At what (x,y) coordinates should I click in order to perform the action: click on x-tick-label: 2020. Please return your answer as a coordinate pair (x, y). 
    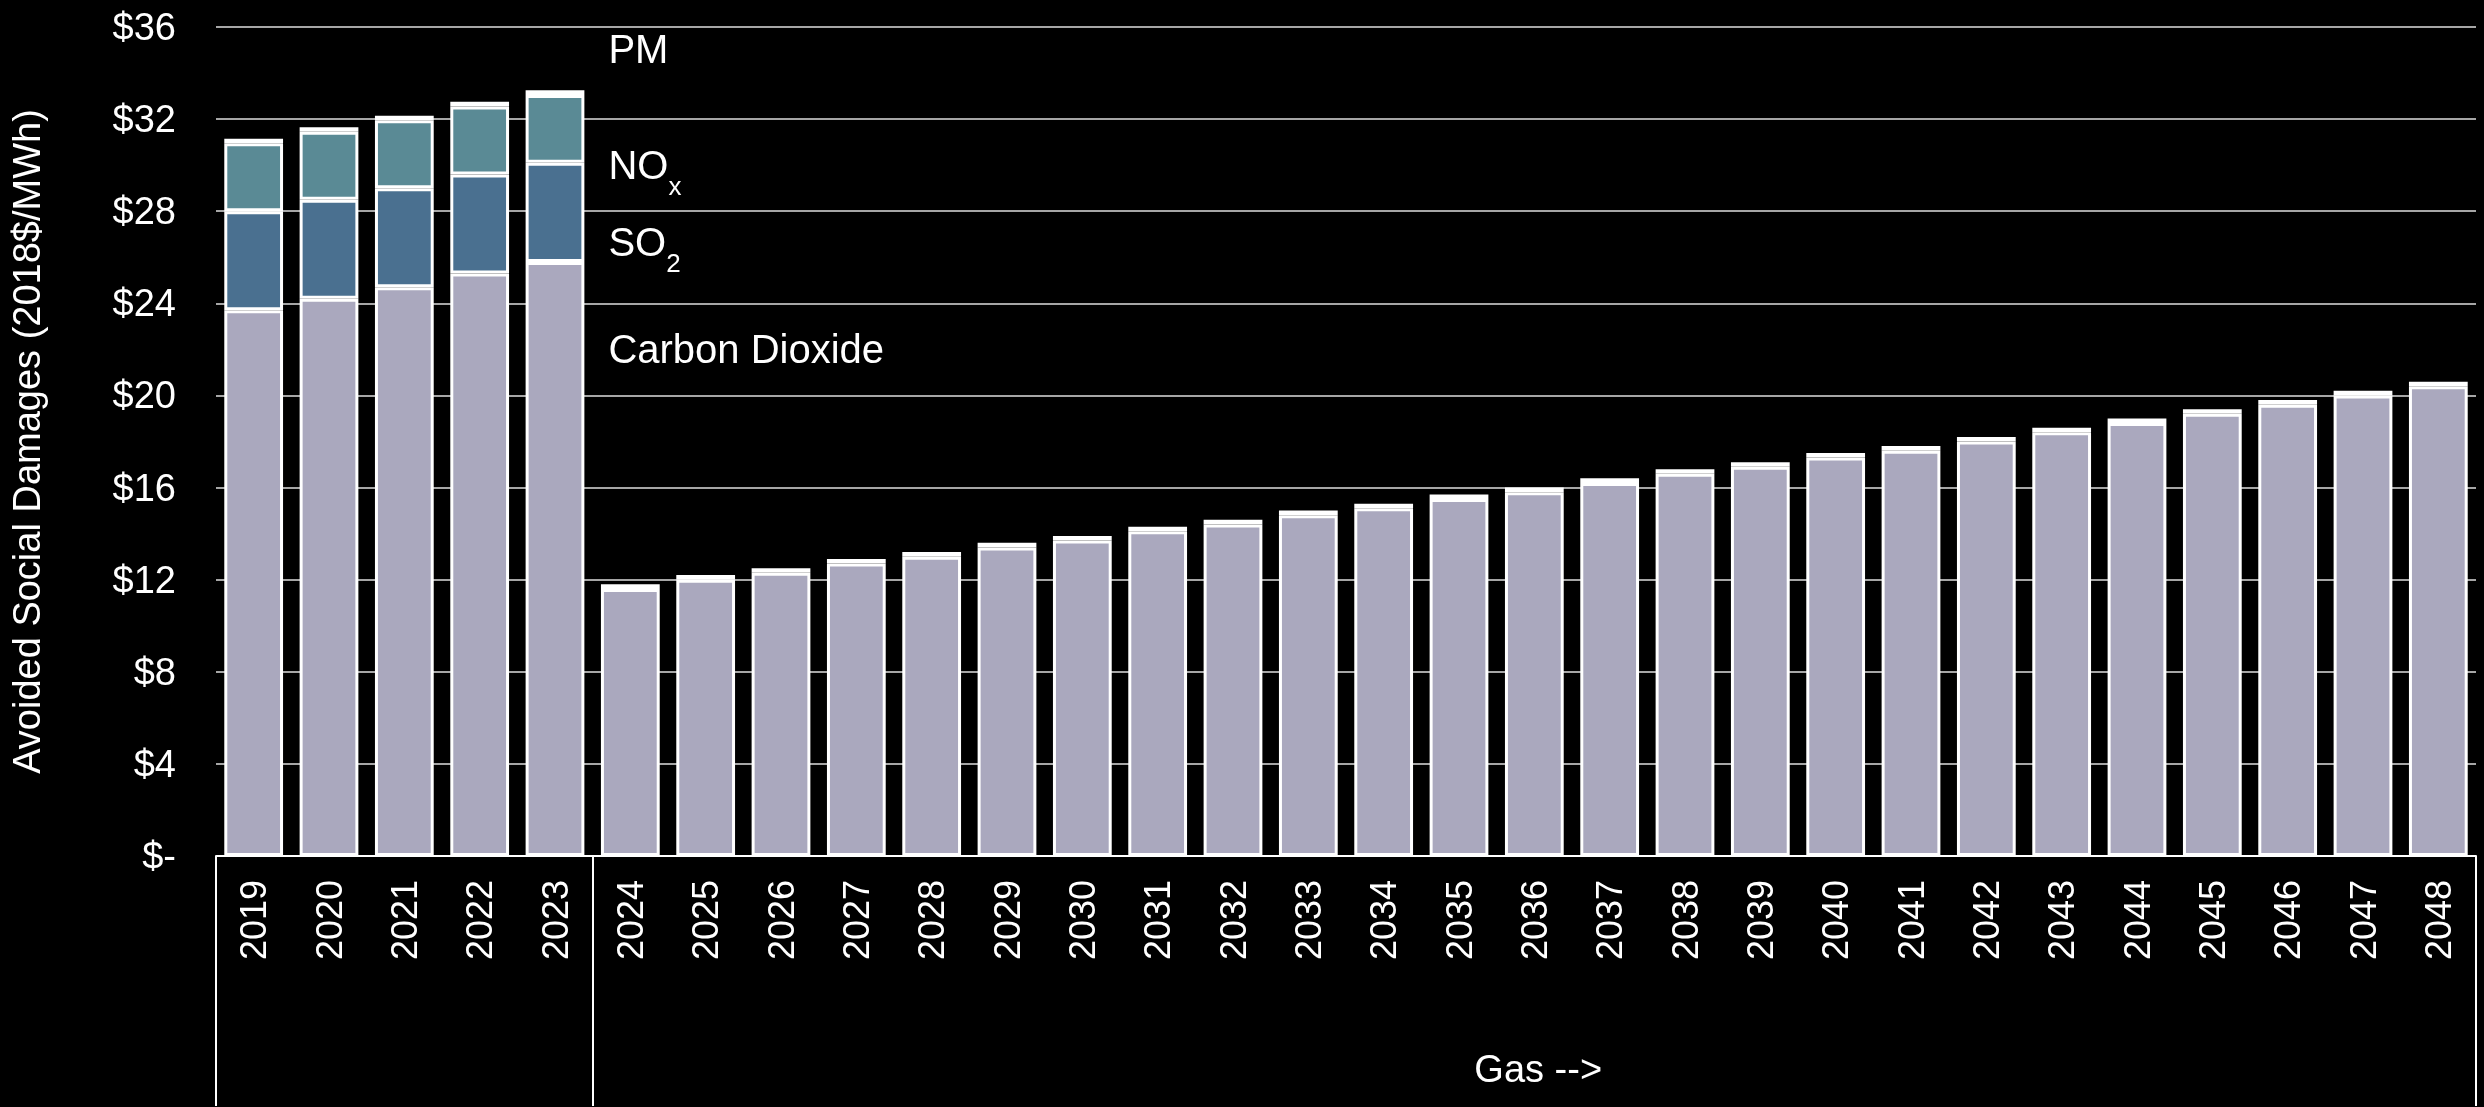
    Looking at the image, I should click on (329, 920).